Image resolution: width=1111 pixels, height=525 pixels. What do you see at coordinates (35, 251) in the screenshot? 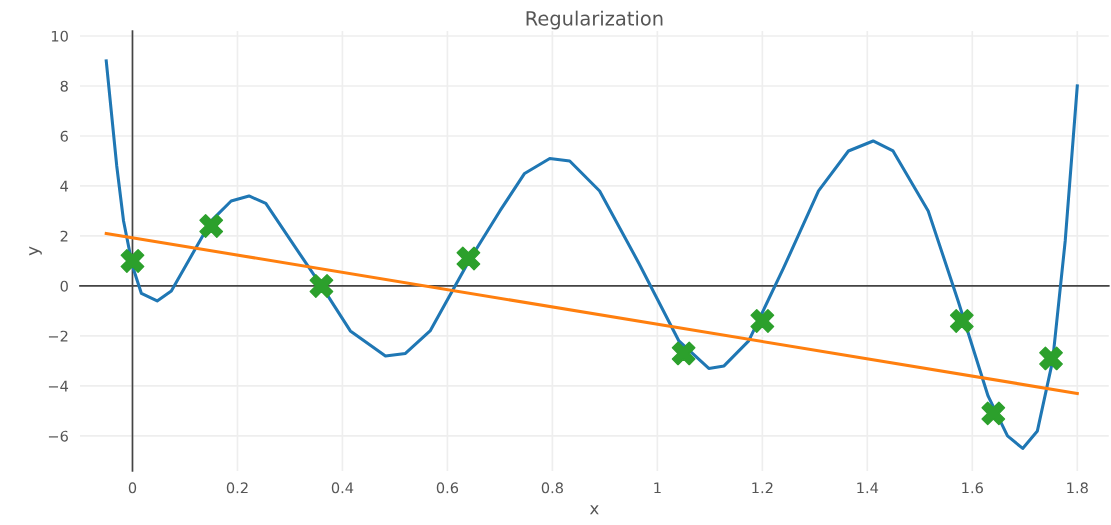
I see `y-axis-title: y` at bounding box center [35, 251].